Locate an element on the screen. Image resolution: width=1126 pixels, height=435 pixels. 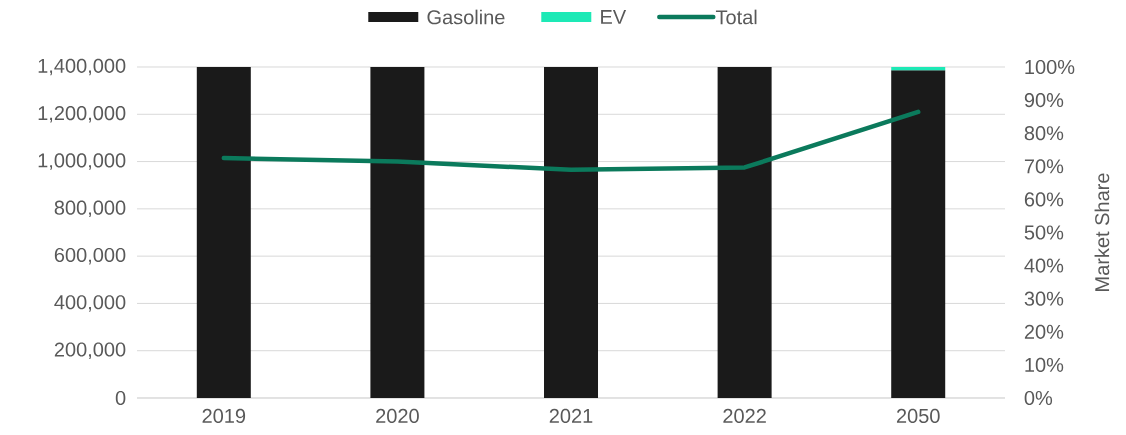
y2-tick-label: 100% is located at coordinates (1050, 67).